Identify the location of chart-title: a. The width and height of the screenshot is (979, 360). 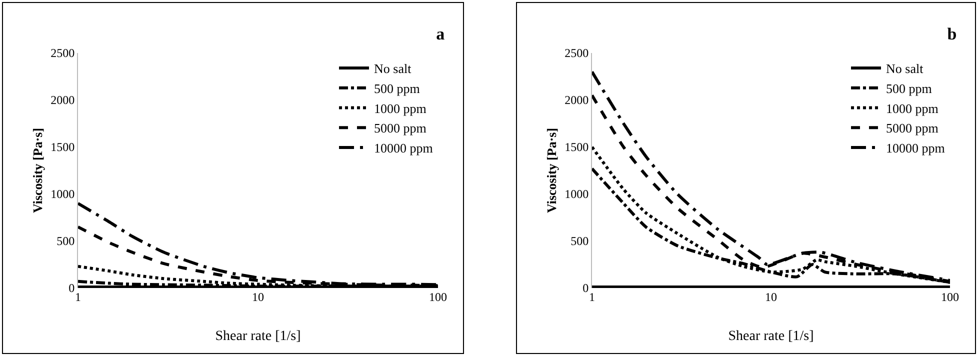
(441, 34).